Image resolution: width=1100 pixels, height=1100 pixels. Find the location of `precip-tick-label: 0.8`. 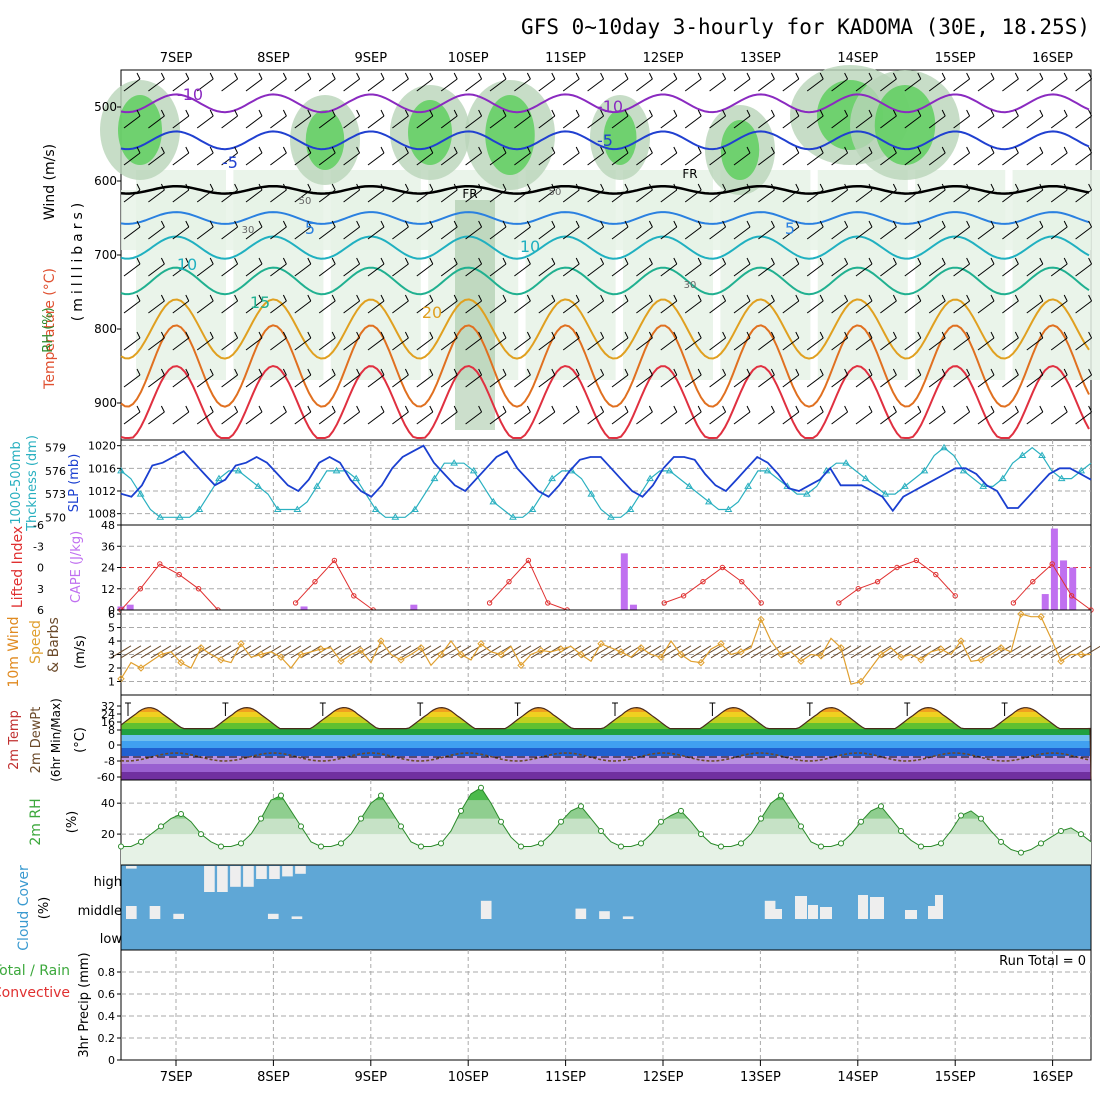

precip-tick-label: 0.8 is located at coordinates (107, 972).